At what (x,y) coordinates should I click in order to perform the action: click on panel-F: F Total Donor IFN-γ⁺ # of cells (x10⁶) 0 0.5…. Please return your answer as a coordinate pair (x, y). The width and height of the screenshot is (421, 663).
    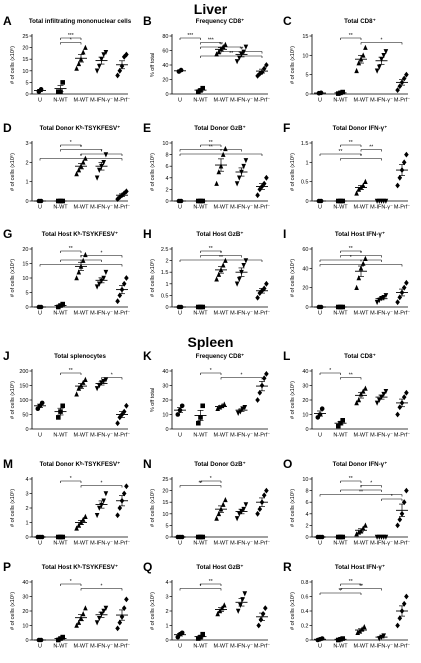
    Looking at the image, I should click on (346, 166).